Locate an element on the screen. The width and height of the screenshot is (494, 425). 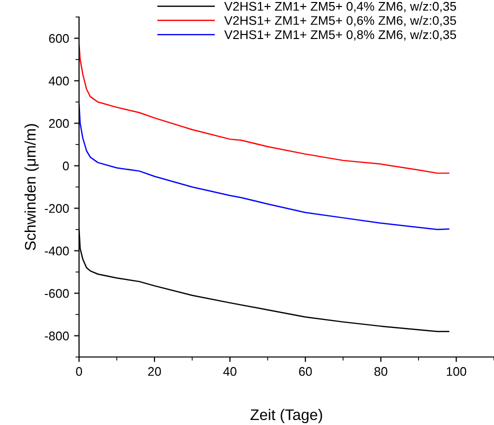
y-tick-label: 400 is located at coordinates (58, 81).